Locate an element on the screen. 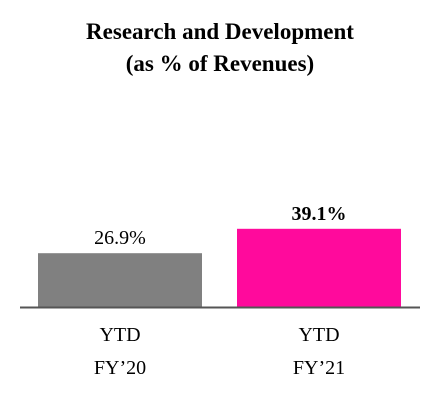 The image size is (440, 400). category-label-1-line-2: FY’20 is located at coordinates (120, 368).